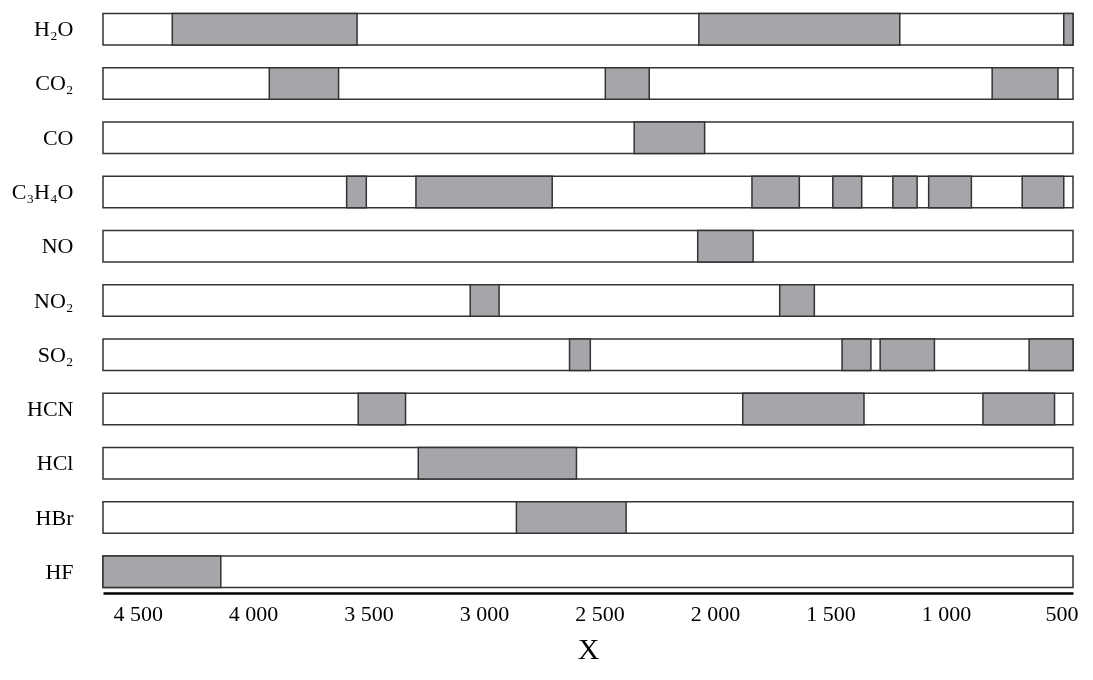  Describe the element at coordinates (55, 517) in the screenshot. I see `y-tick-label: HBr` at that location.